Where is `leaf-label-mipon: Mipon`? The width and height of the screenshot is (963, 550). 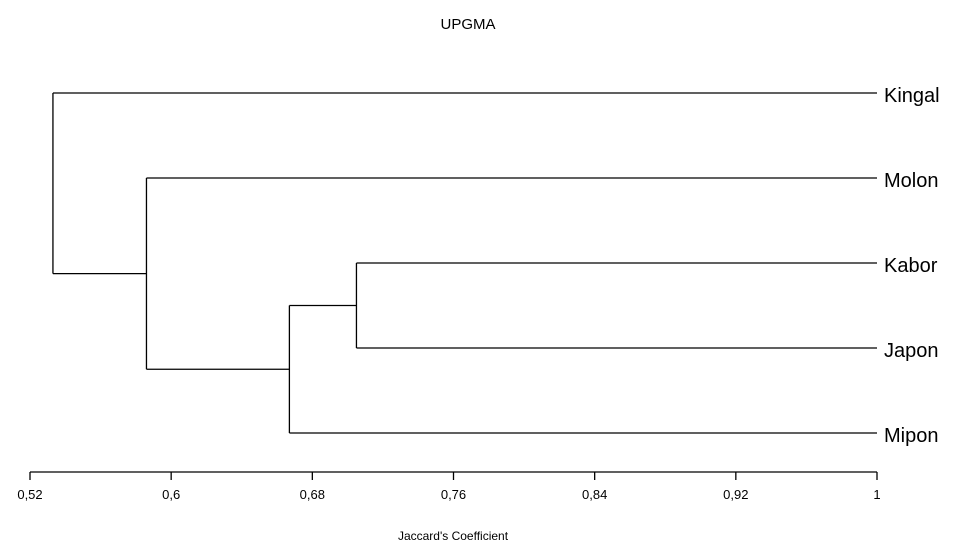 leaf-label-mipon: Mipon is located at coordinates (911, 436).